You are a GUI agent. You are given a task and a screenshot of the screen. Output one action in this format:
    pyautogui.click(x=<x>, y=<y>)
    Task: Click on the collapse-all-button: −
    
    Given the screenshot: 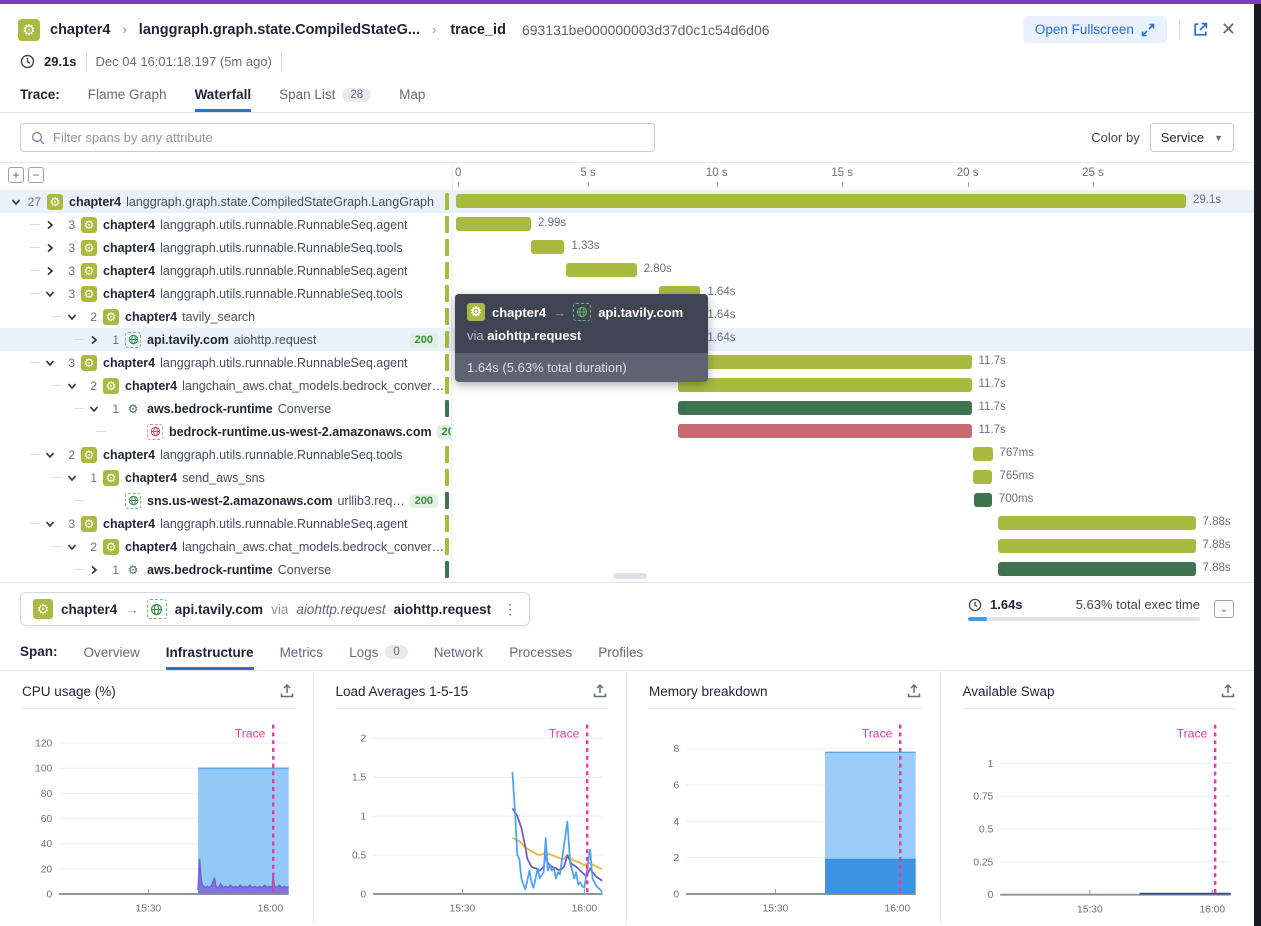 What is the action you would take?
    pyautogui.click(x=36, y=175)
    